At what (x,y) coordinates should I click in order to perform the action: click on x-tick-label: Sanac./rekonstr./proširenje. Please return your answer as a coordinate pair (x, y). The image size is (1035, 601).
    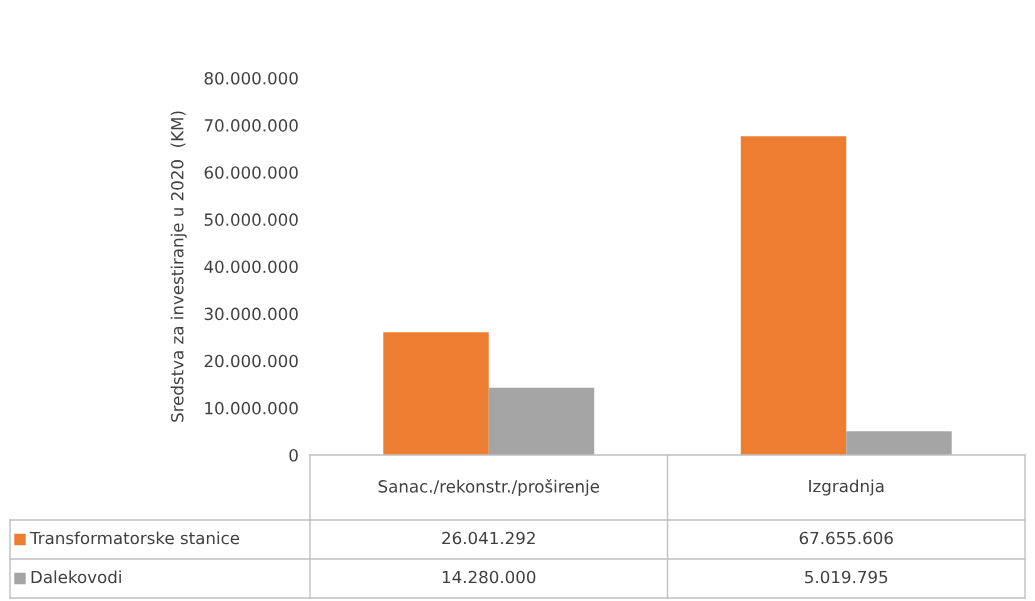
    Looking at the image, I should click on (489, 487).